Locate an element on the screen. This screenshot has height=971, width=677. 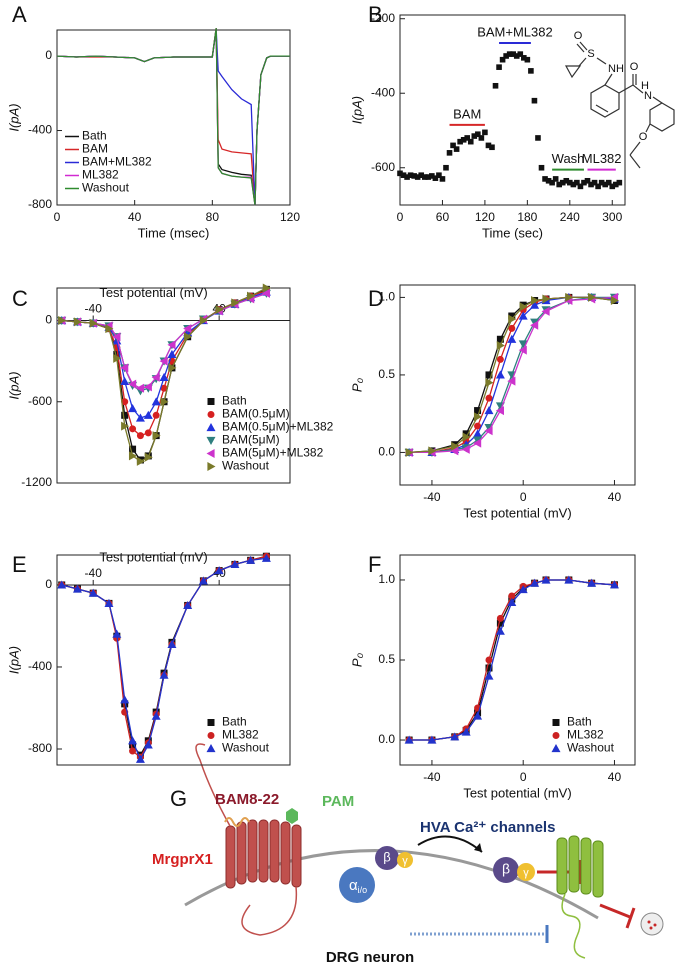
g-beta-label: β is located at coordinates (386, 856).